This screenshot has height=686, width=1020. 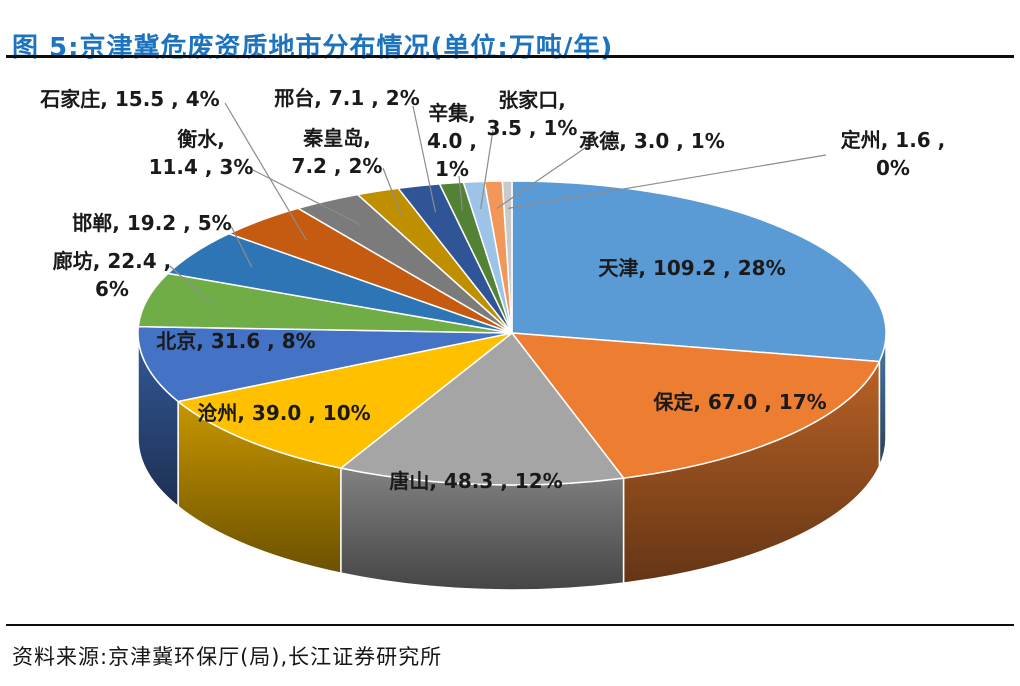 I want to click on leader-line-定州, so click(x=667, y=181).